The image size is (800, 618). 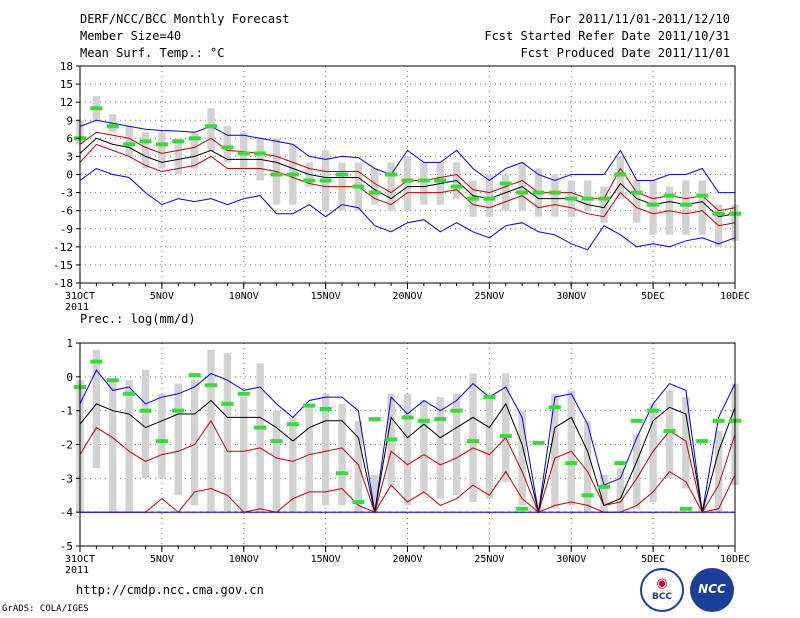 I want to click on temp-ytick-label: 3, so click(x=69, y=156).